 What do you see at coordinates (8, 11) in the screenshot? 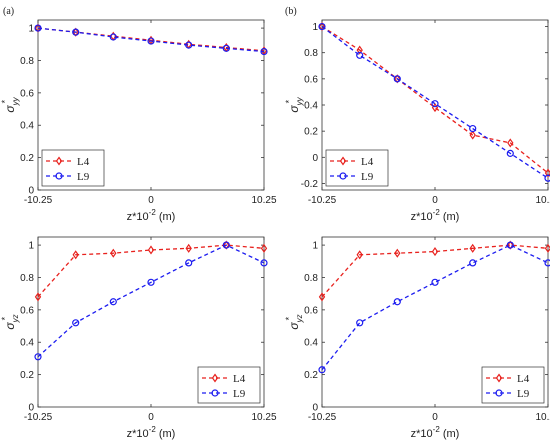
I see `panel-label: (a)` at bounding box center [8, 11].